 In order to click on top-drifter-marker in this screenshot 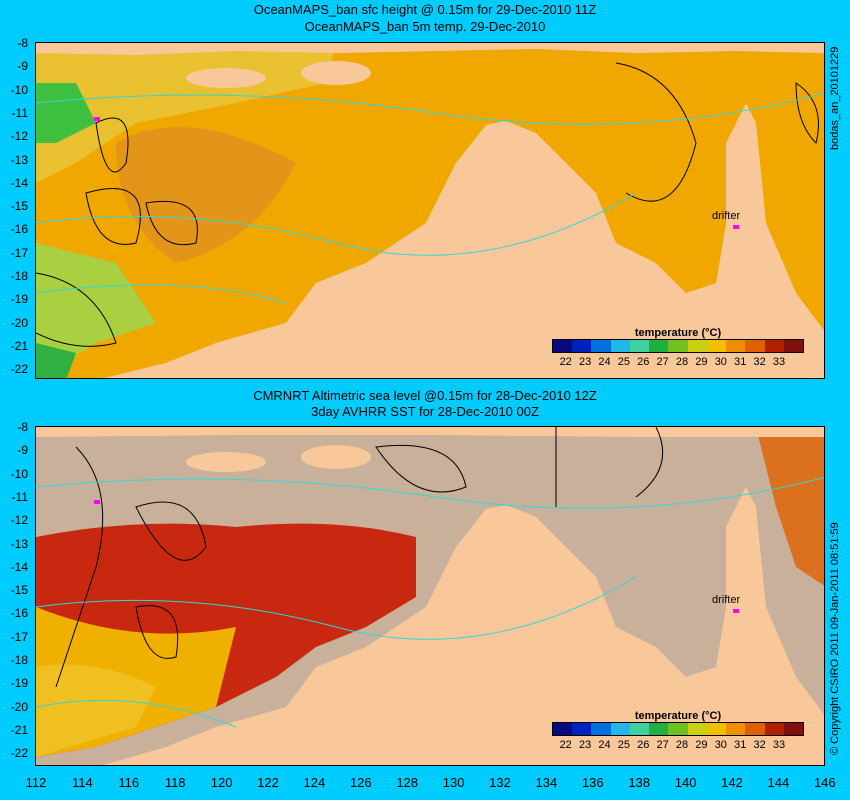, I will do `click(736, 227)`.